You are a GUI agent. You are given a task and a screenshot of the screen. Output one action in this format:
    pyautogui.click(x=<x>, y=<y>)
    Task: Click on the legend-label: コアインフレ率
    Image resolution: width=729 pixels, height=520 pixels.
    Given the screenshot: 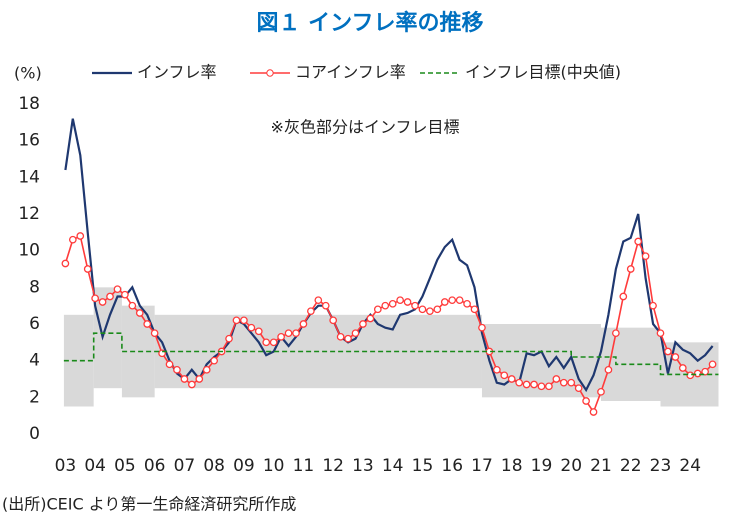 What is the action you would take?
    pyautogui.click(x=350, y=72)
    